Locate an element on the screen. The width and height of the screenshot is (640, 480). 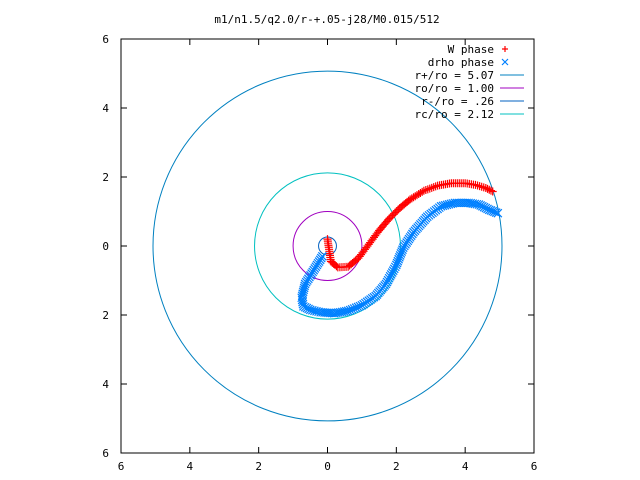
legend-label: ro/ro = 1.00 is located at coordinates (454, 88).